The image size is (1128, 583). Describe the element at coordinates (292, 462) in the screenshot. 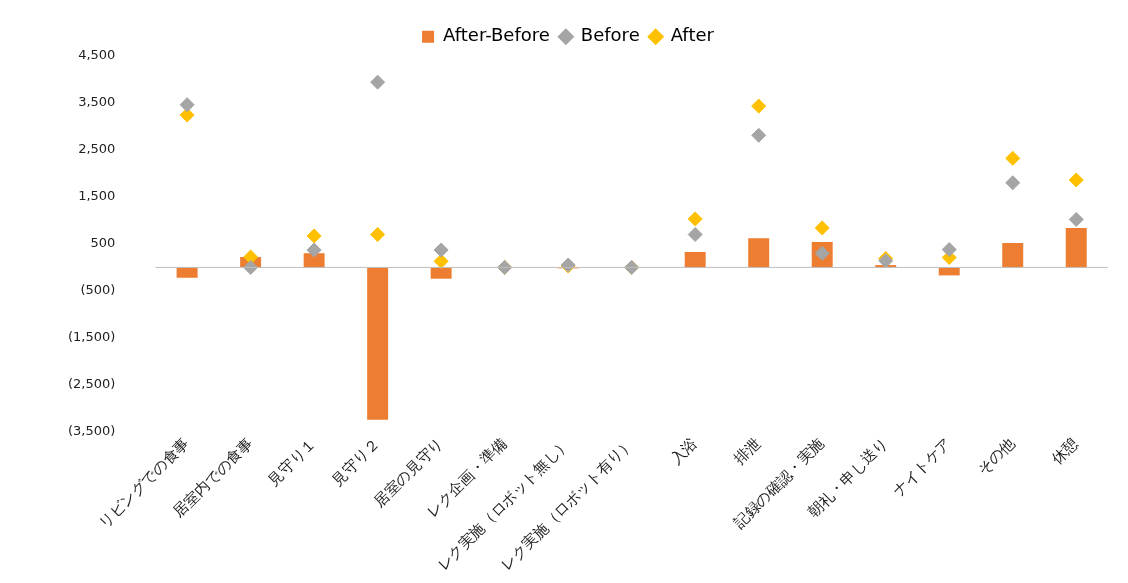

I see `x-tick-label: 見守り１` at that location.